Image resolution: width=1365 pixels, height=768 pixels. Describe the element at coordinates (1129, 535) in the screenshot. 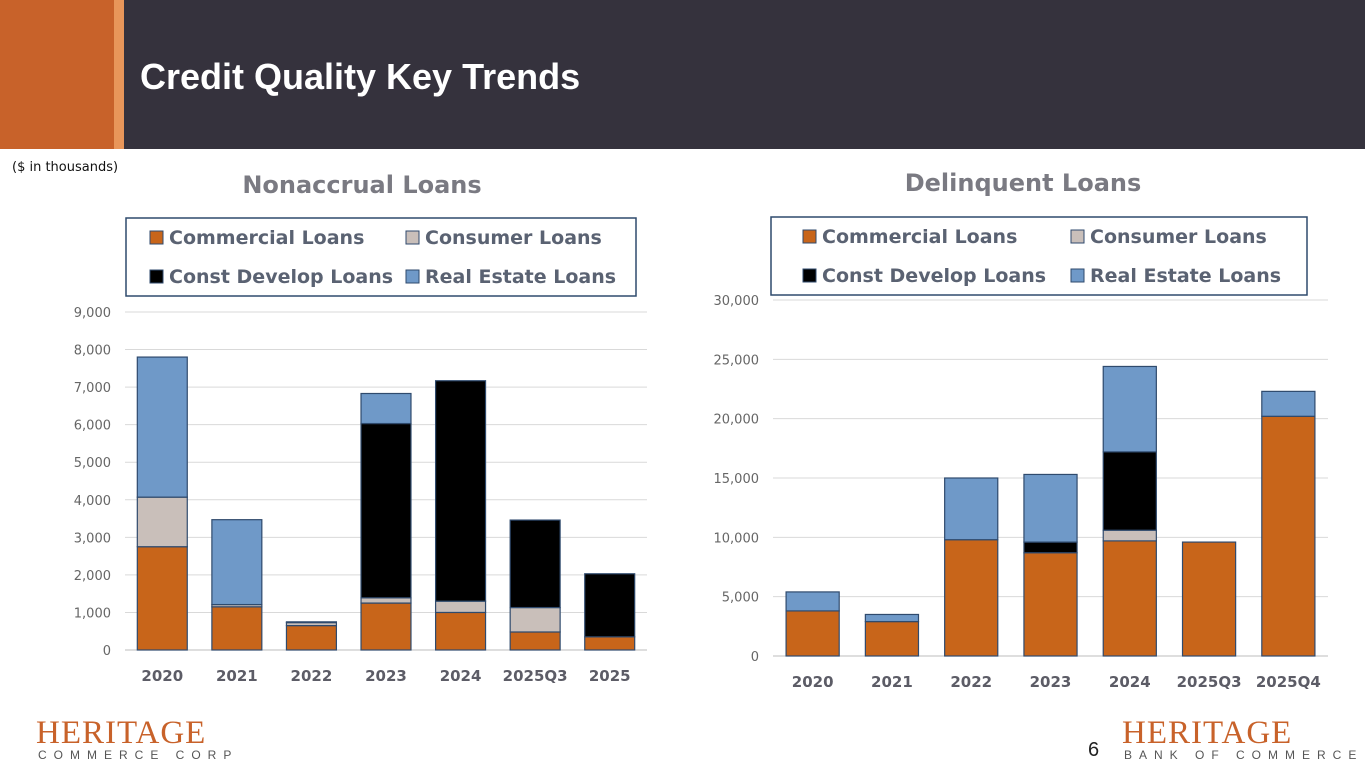

I see `bar-consumer-loans-2024` at that location.